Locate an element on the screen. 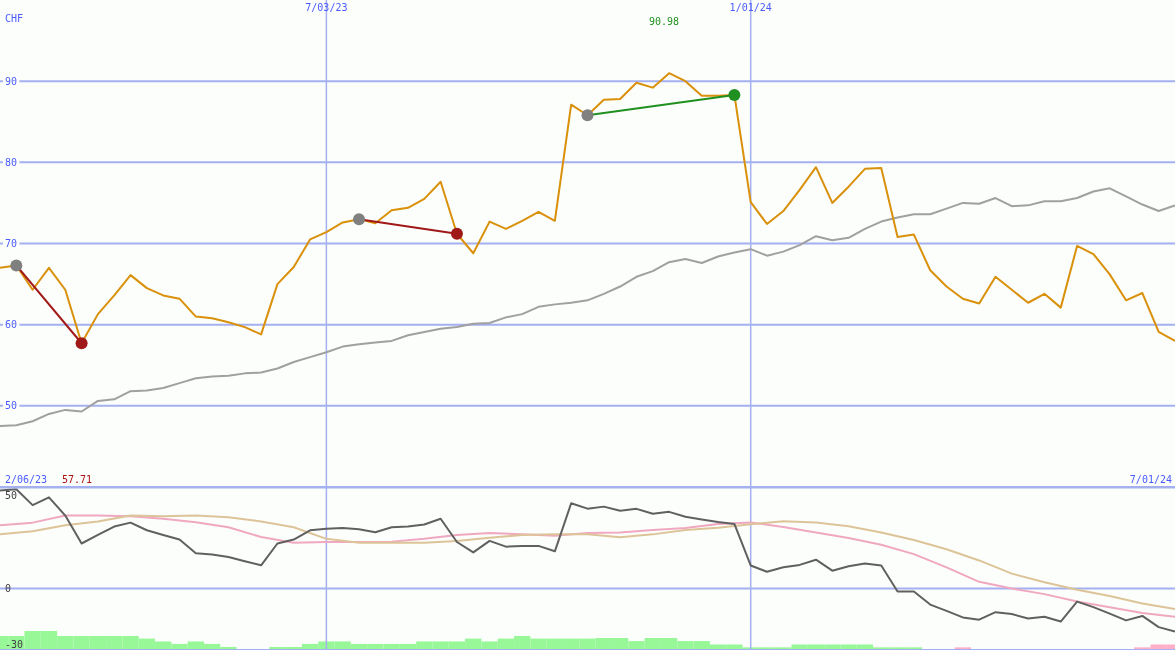 This screenshot has height=650, width=1175. y-tick-label: -30 is located at coordinates (14, 644).